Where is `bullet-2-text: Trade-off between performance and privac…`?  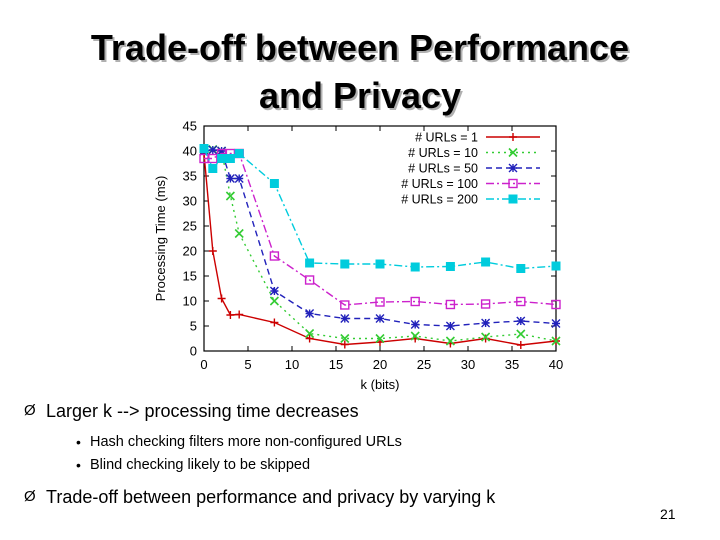
bullet-2-text: Trade-off between performance and privac… is located at coordinates (271, 497).